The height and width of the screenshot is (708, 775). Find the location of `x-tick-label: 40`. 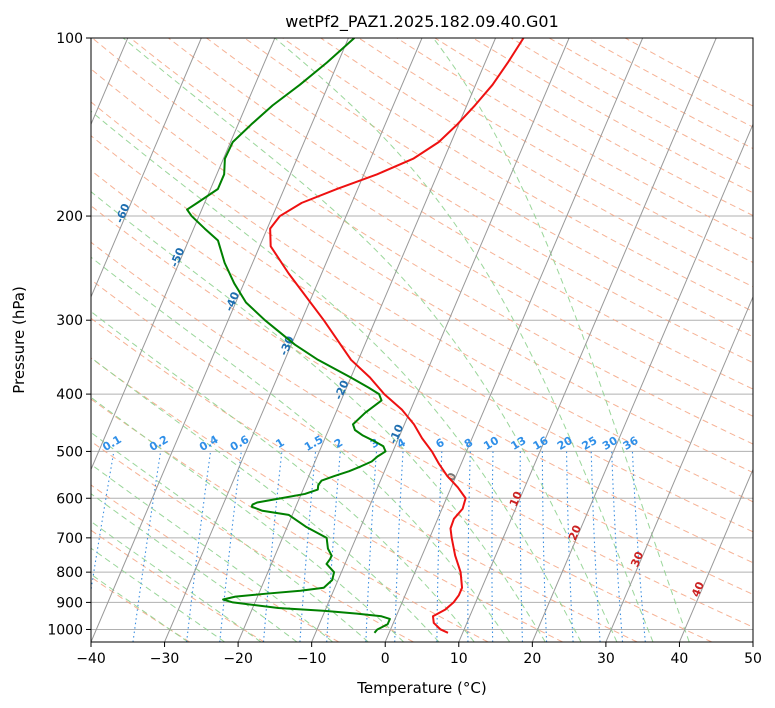

x-tick-label: 40 is located at coordinates (680, 659).